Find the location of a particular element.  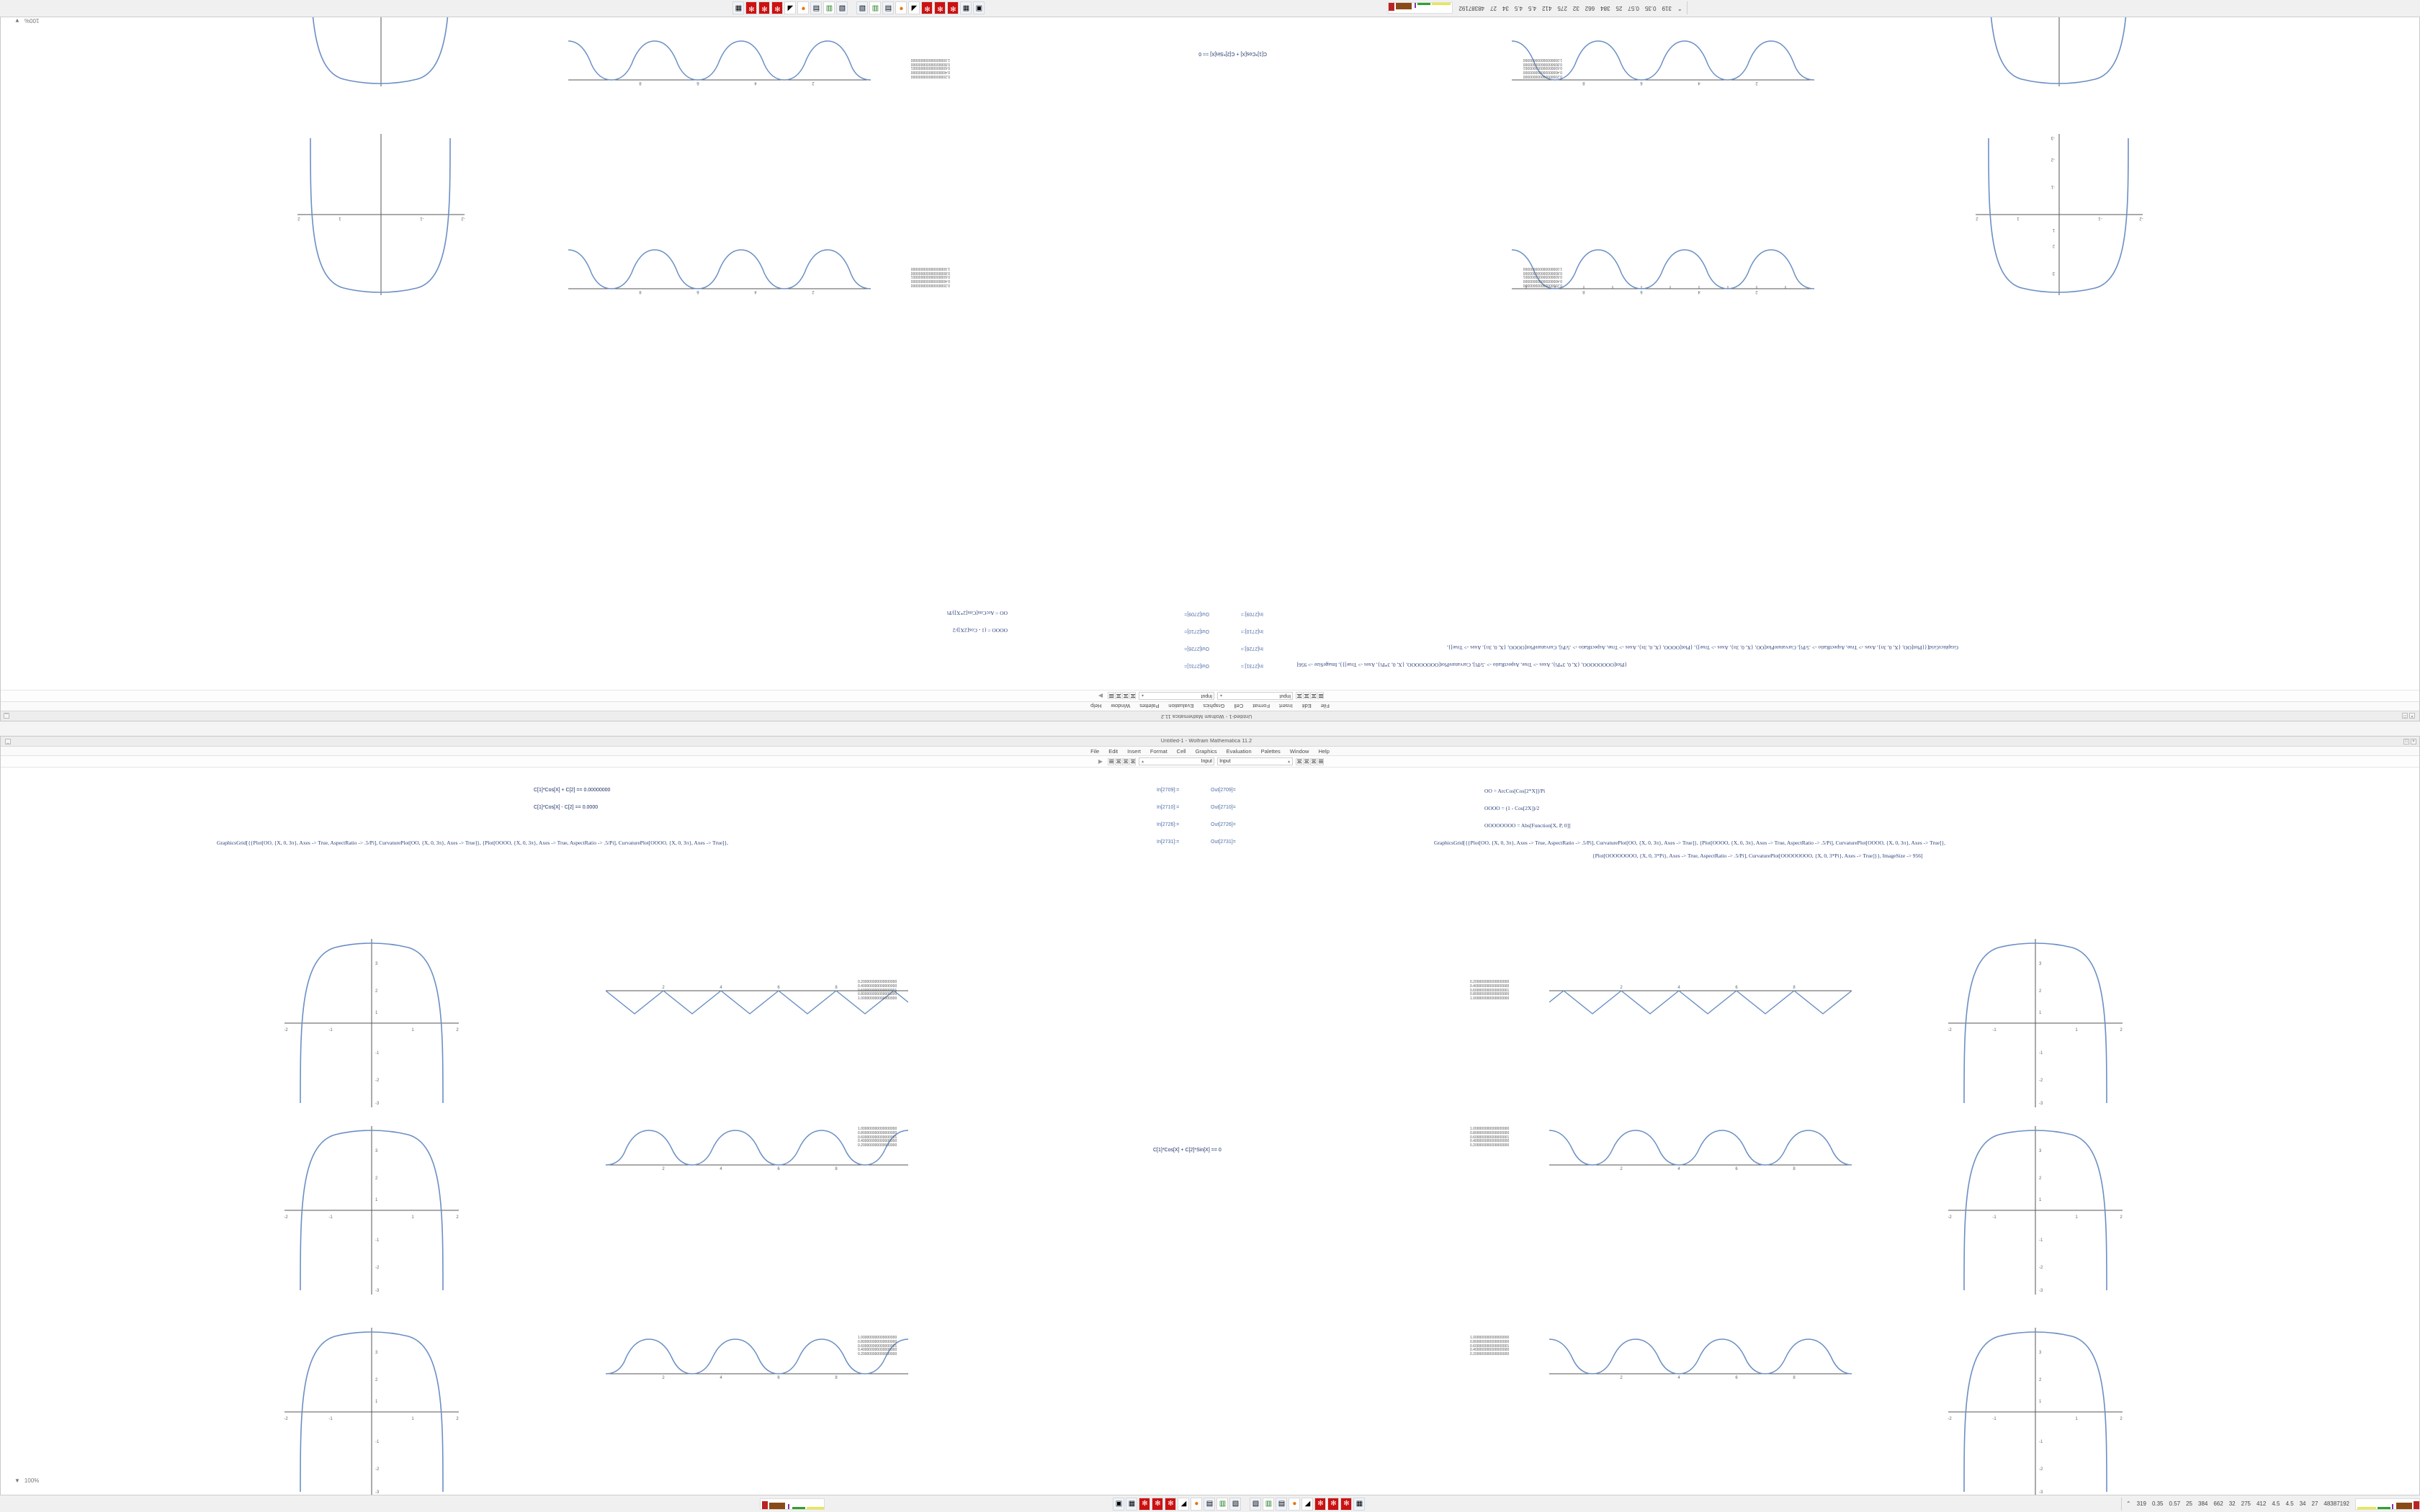

maximize-button-top: □ is located at coordinates (2405, 716).